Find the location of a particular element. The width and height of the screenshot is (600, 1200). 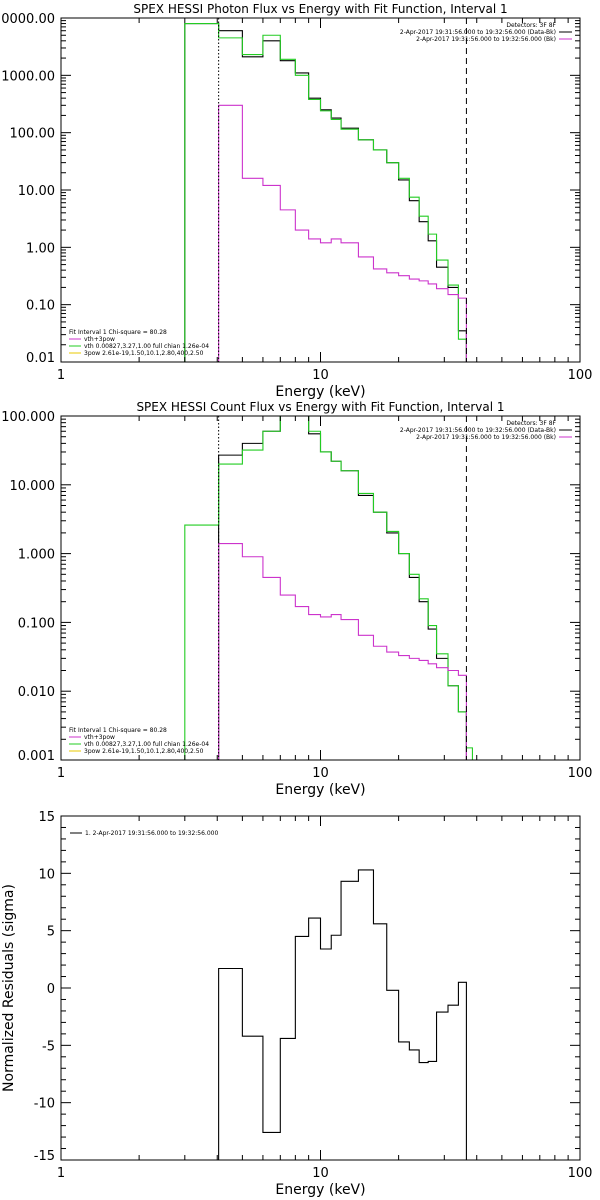

y-tick-label: 100.000 is located at coordinates (28, 417).